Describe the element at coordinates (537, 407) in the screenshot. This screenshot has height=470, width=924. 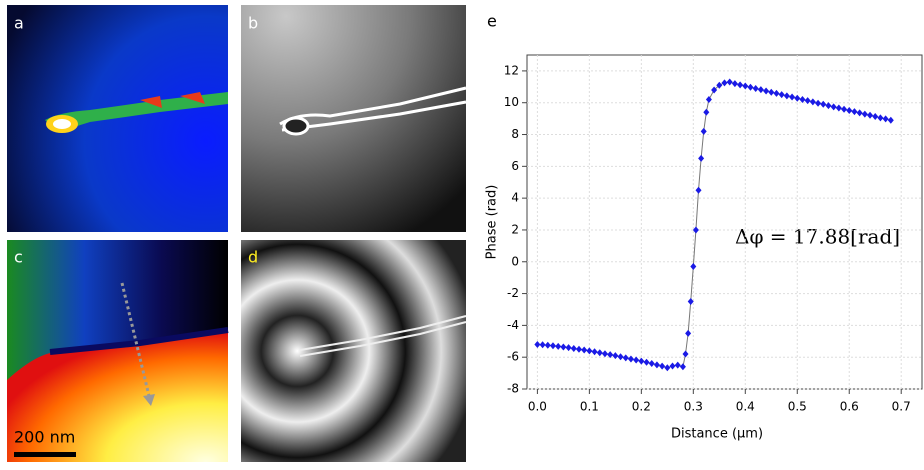
I see `x-tick-label: 0.0` at that location.